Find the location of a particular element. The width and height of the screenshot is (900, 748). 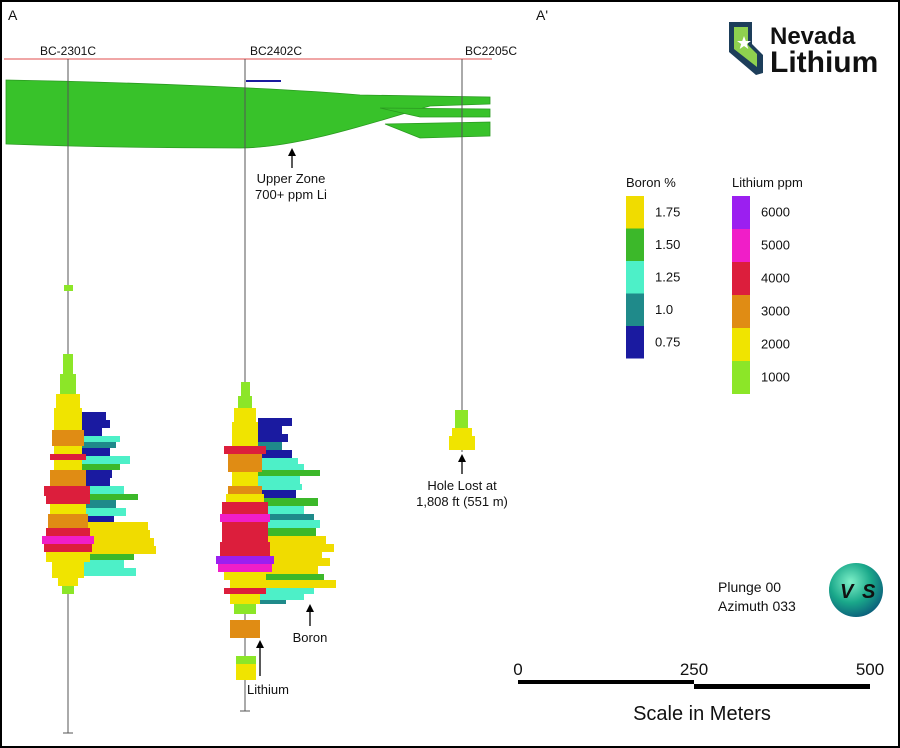

globe-letter-right: S is located at coordinates (869, 592).